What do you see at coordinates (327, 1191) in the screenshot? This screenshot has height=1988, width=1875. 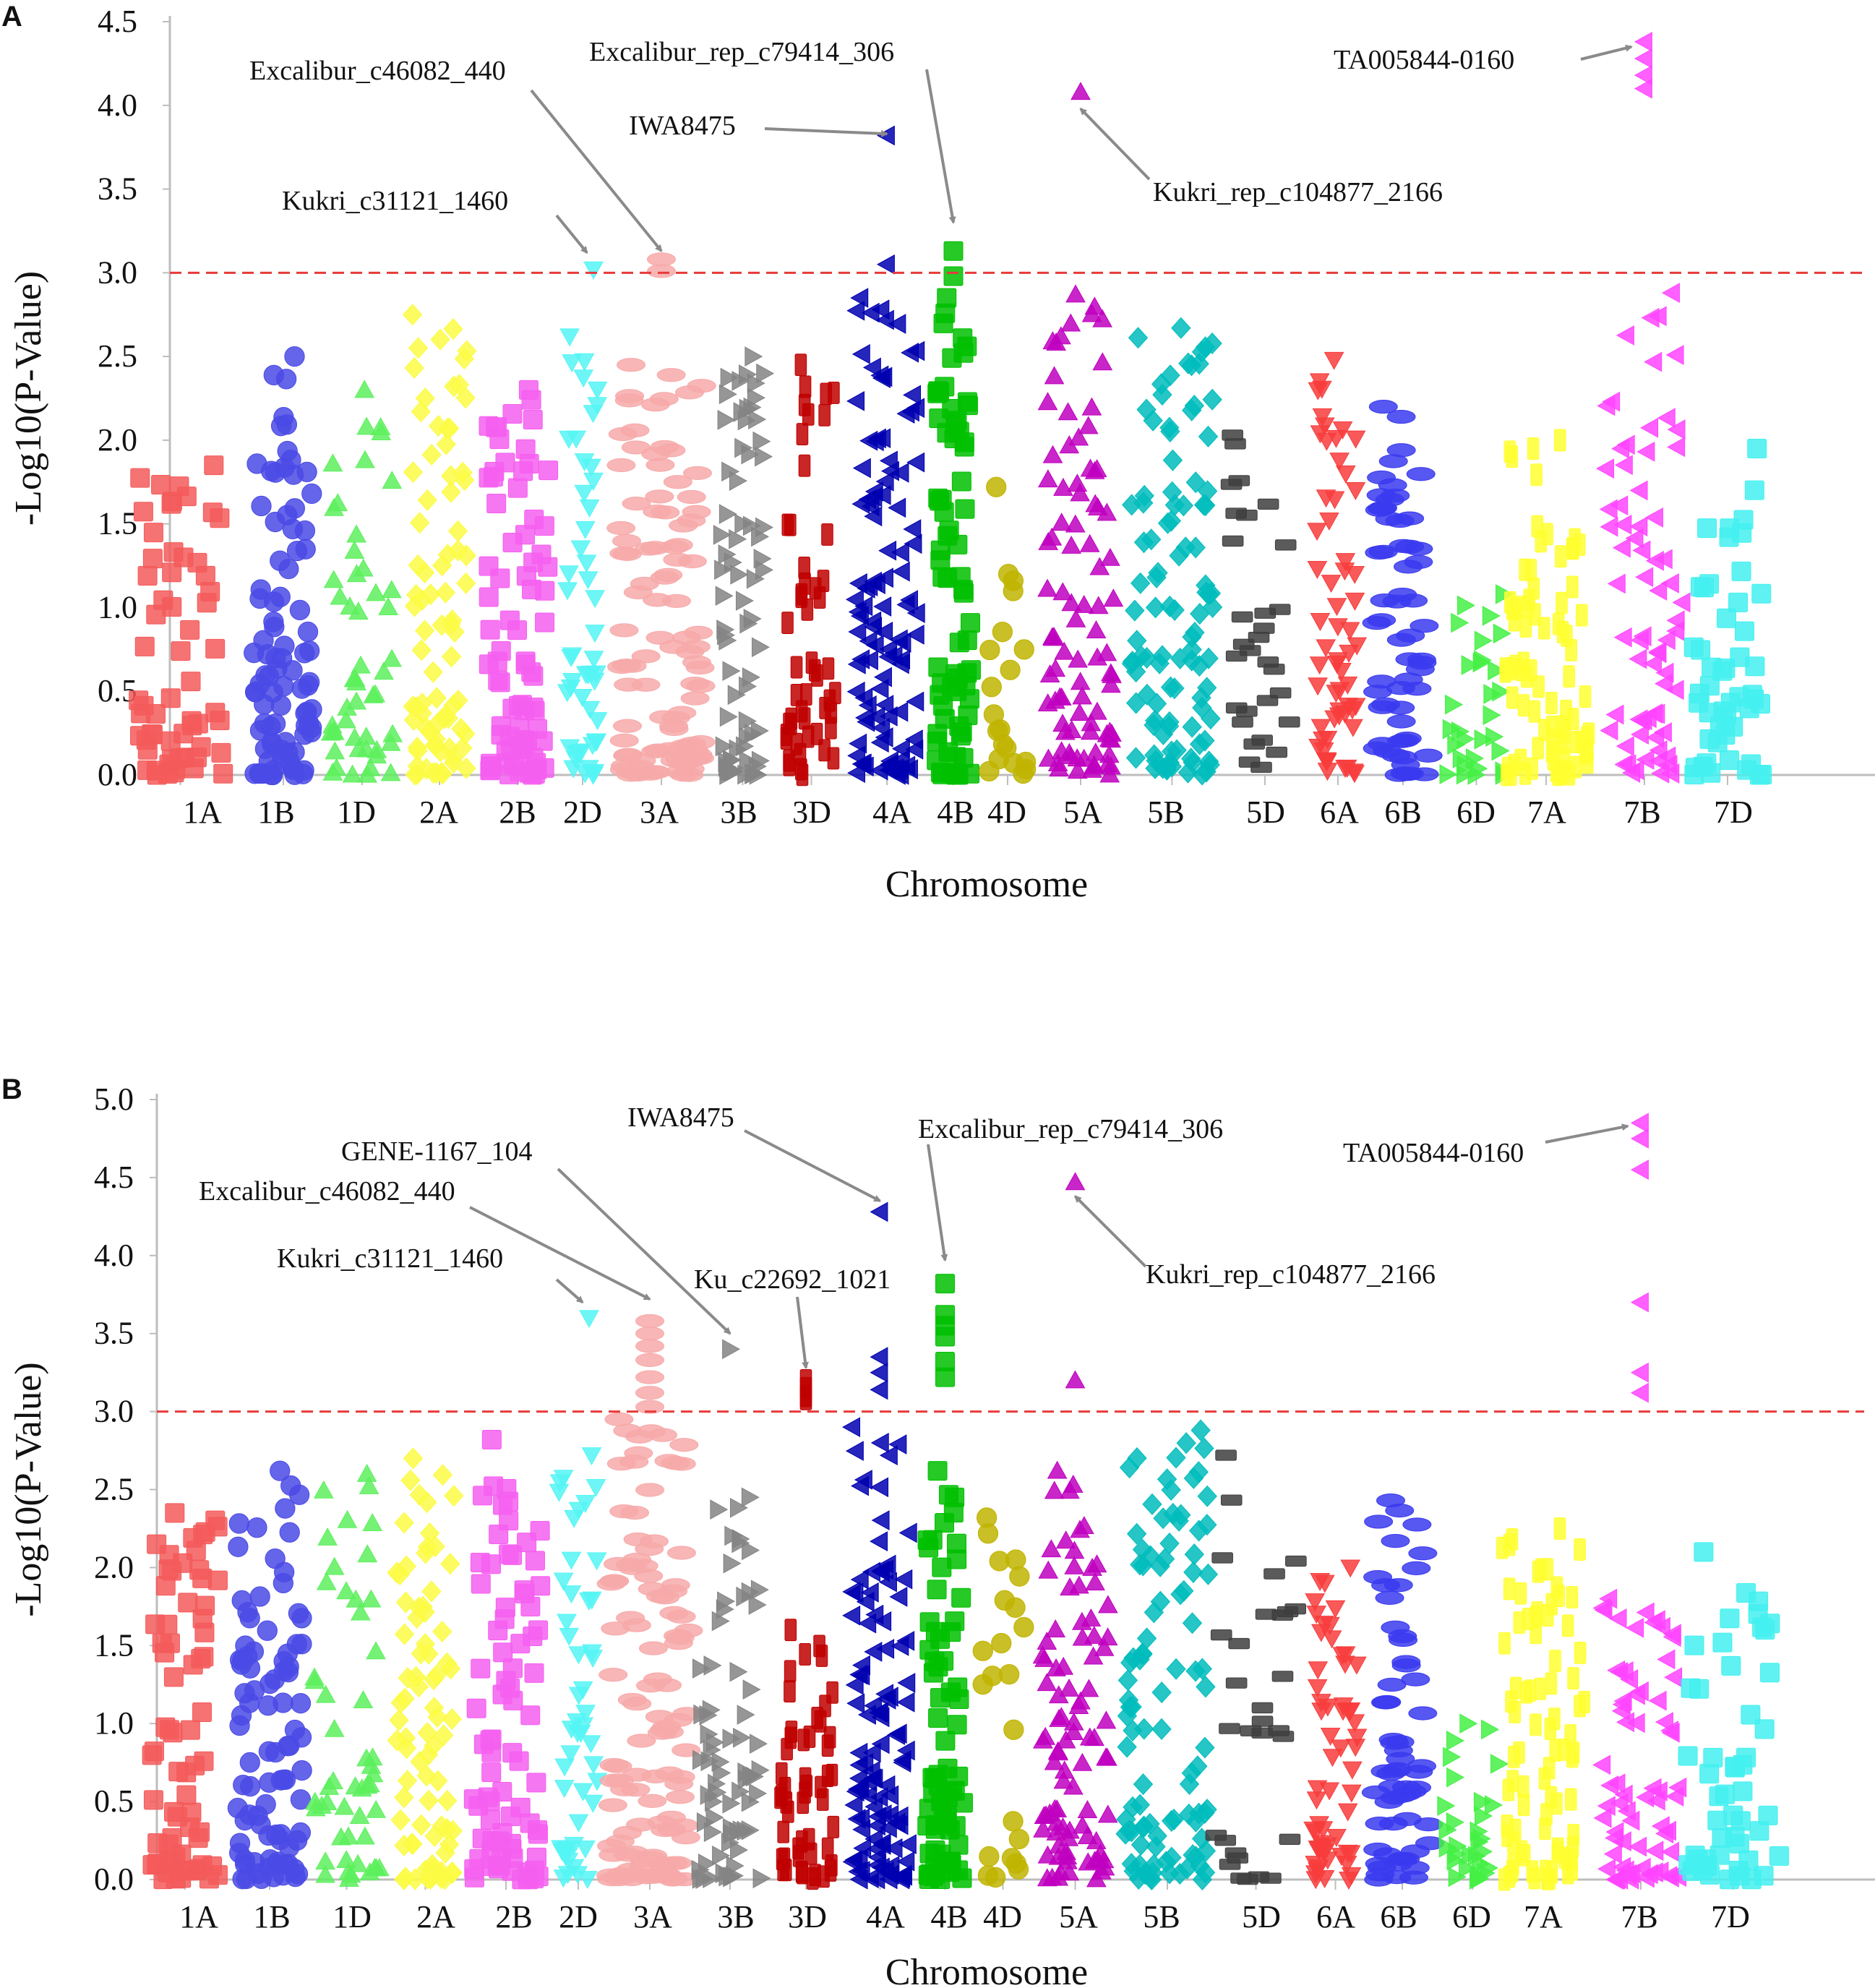 I see `annotation-label: Excalibur_c46082_440` at bounding box center [327, 1191].